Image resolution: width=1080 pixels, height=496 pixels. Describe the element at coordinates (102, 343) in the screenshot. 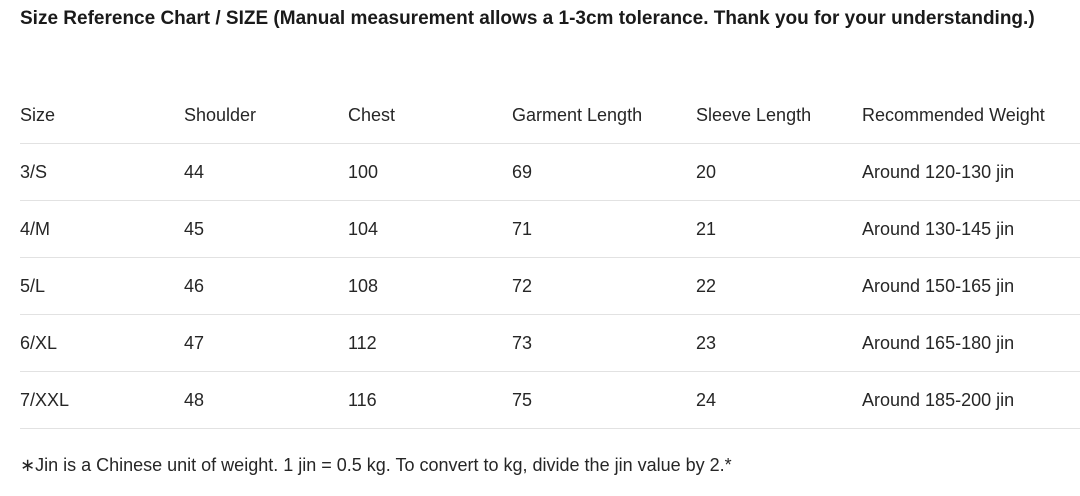

I see `cell-size: 6/XL` at that location.